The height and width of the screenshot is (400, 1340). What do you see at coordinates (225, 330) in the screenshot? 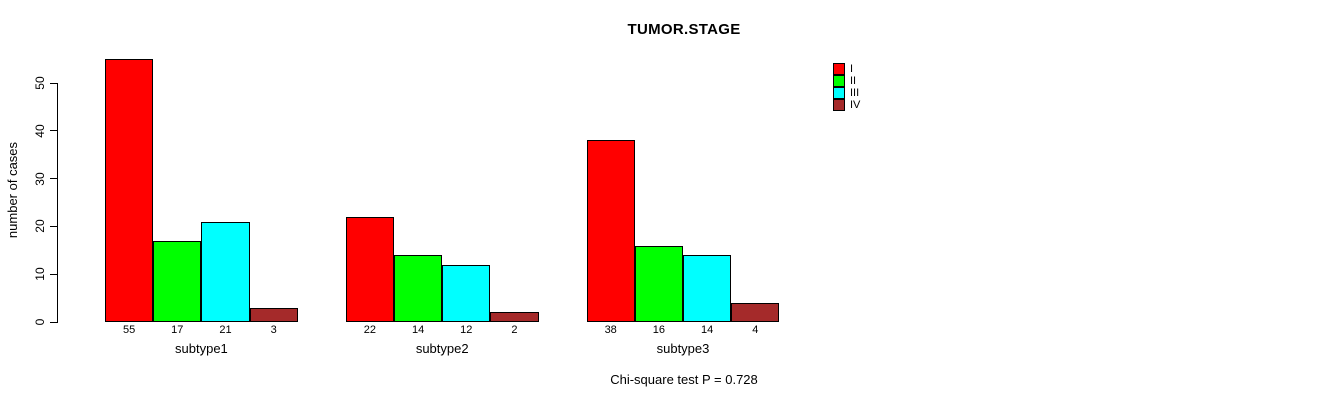
I see `bar-value-label: 21` at bounding box center [225, 330].